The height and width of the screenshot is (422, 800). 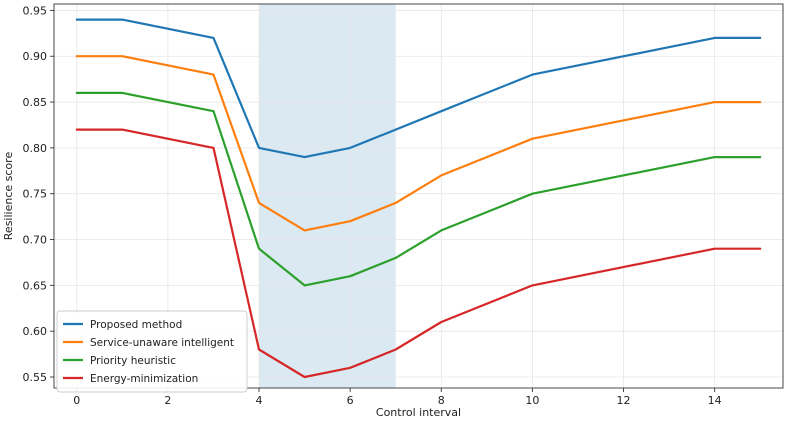 I want to click on x-tick-label: 6, so click(x=350, y=400).